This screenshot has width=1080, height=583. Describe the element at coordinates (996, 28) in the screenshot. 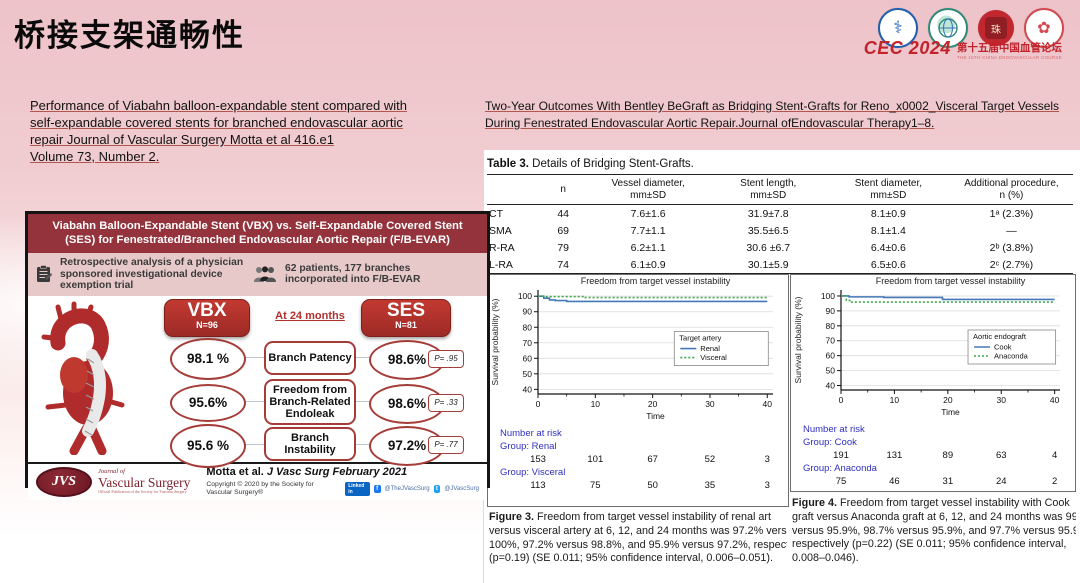

I see `red-seal-logo-icon: 珠` at that location.